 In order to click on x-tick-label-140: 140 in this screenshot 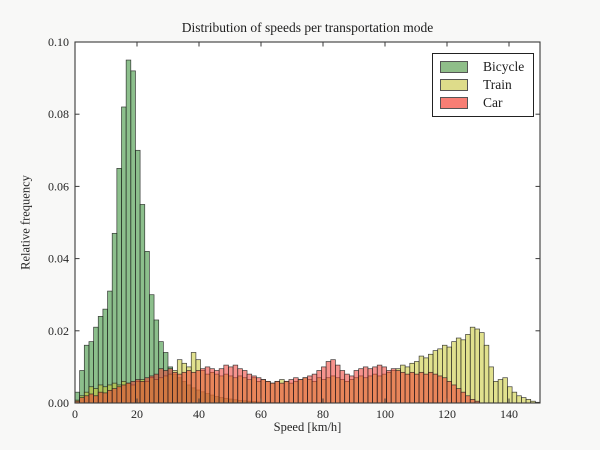, I will do `click(509, 414)`.